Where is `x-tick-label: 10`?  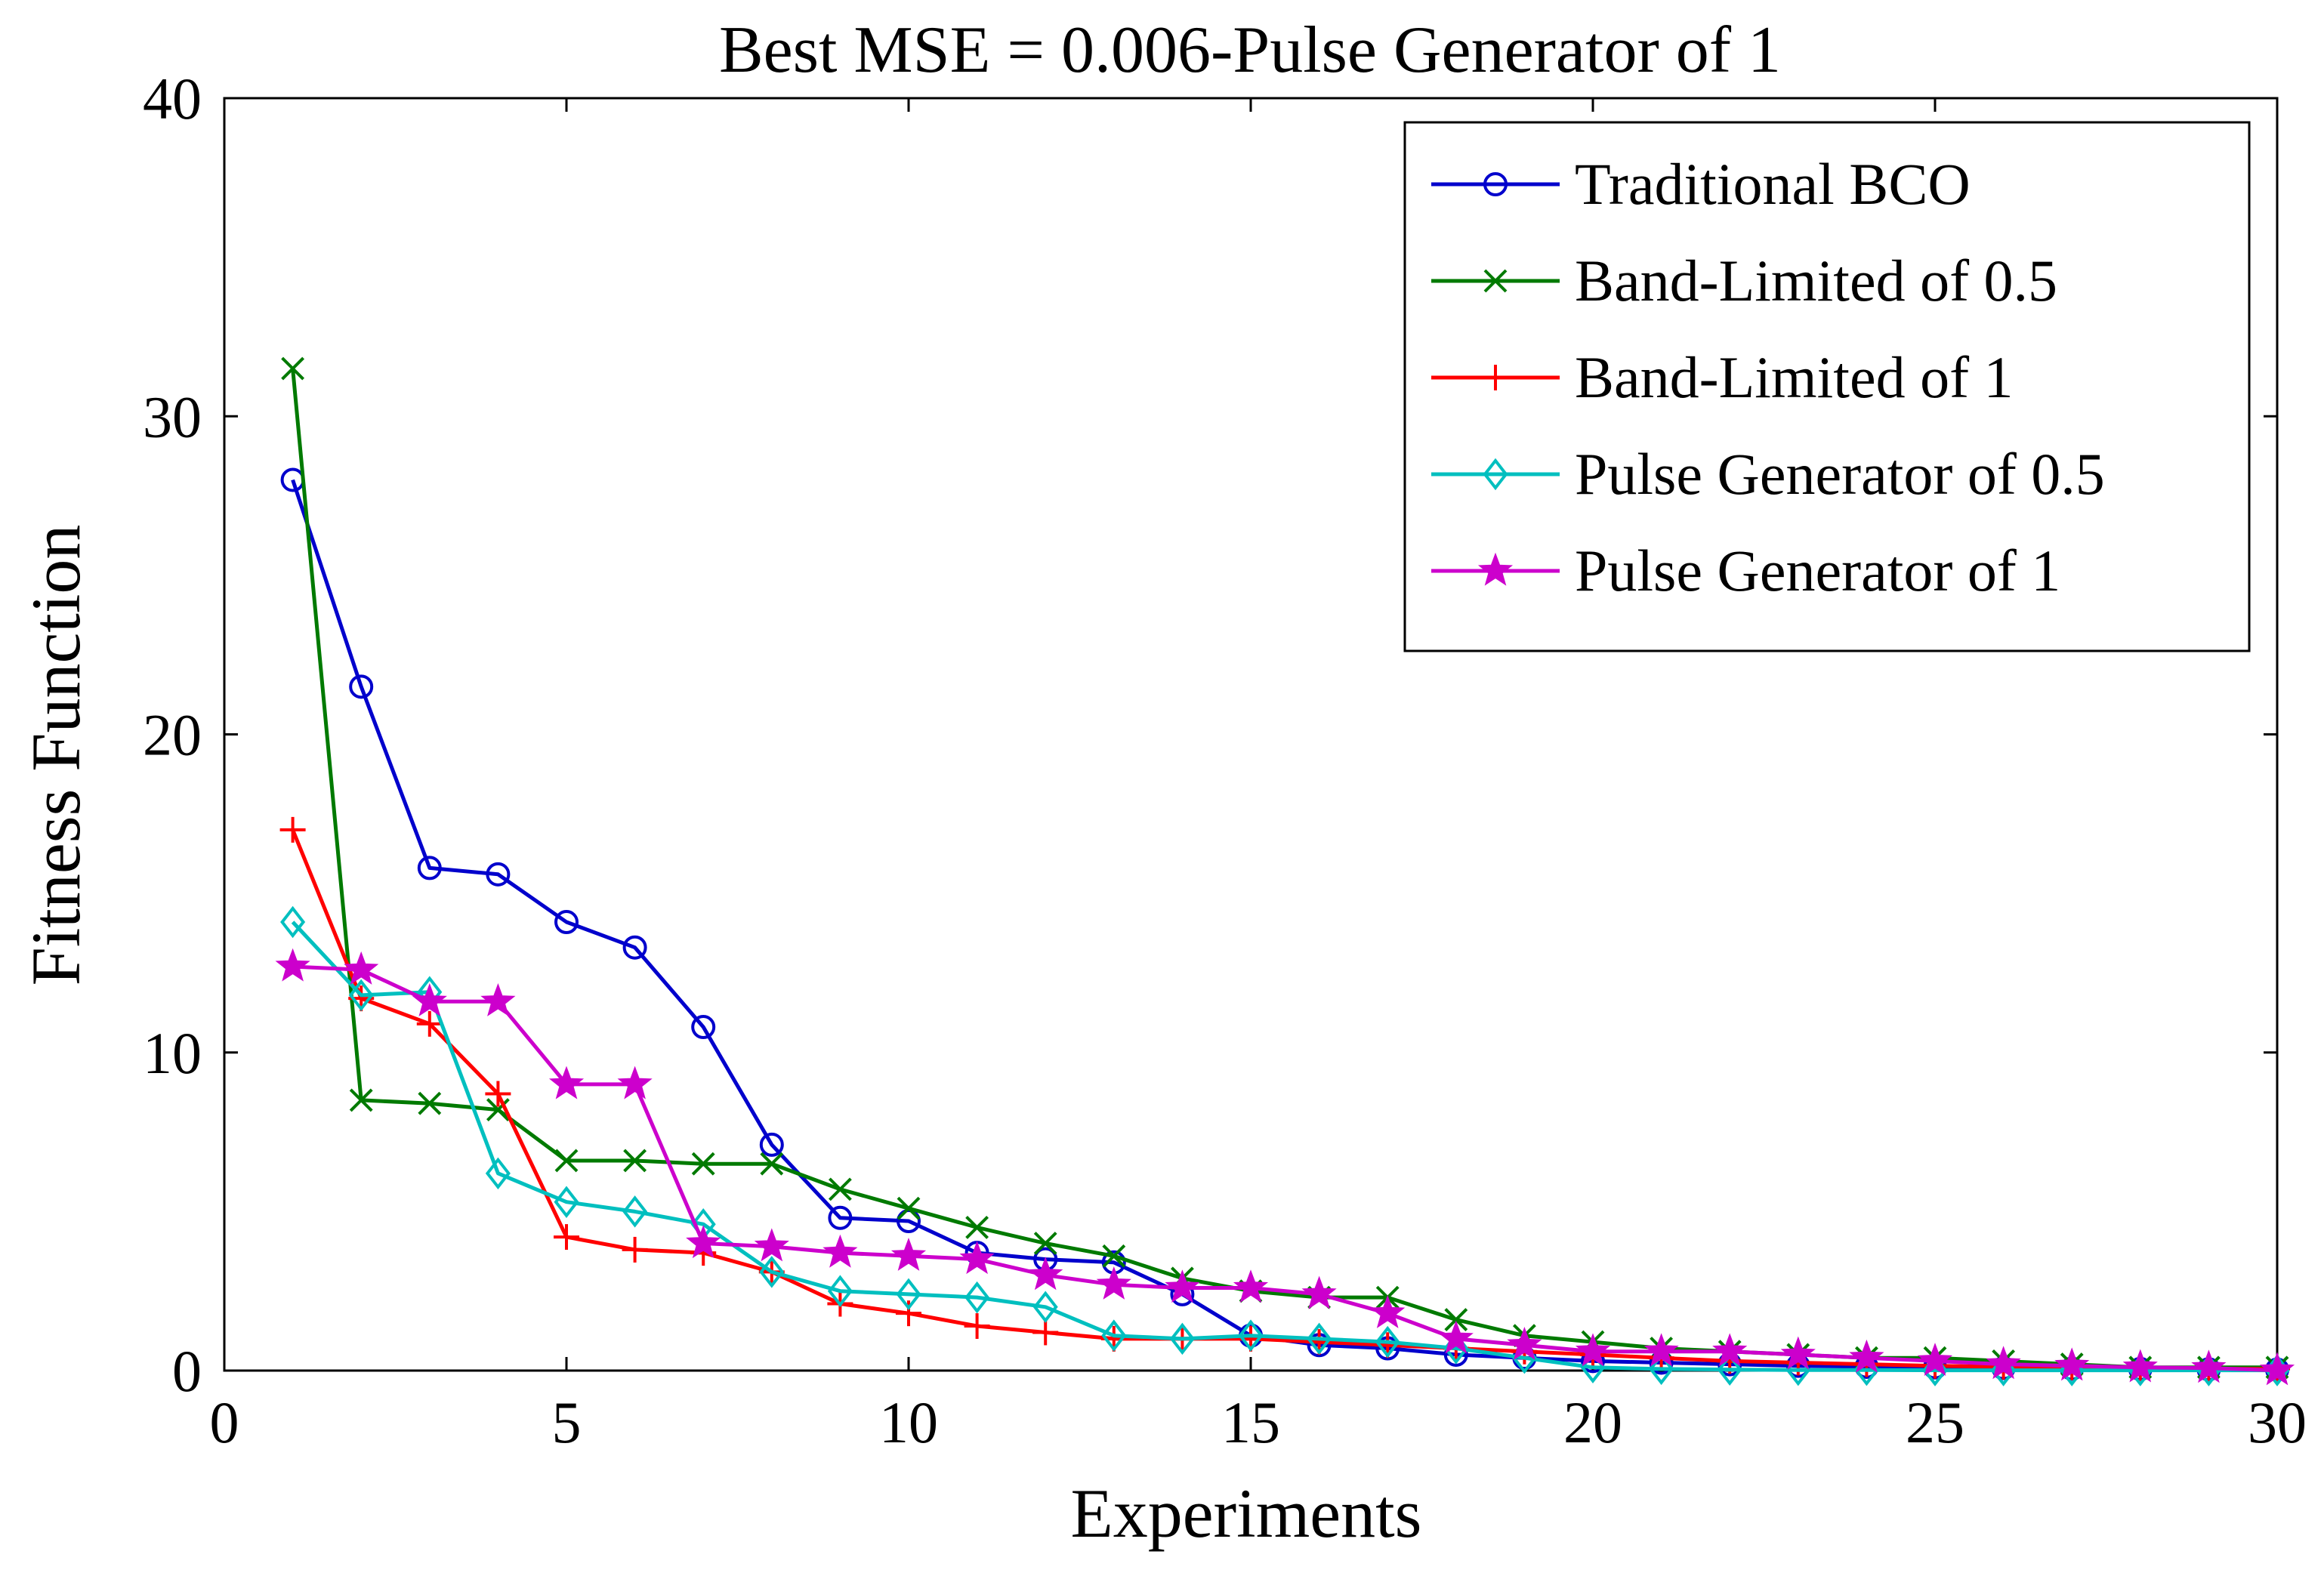
x-tick-label: 10 is located at coordinates (908, 1422).